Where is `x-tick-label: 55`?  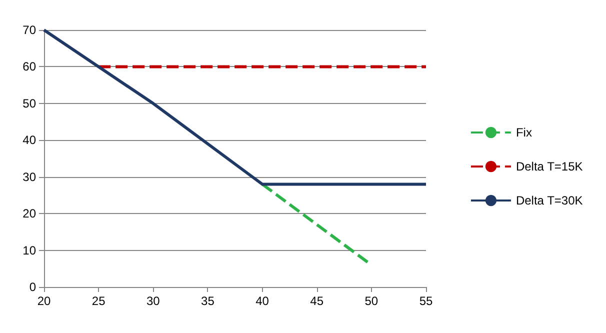 x-tick-label: 55 is located at coordinates (426, 301).